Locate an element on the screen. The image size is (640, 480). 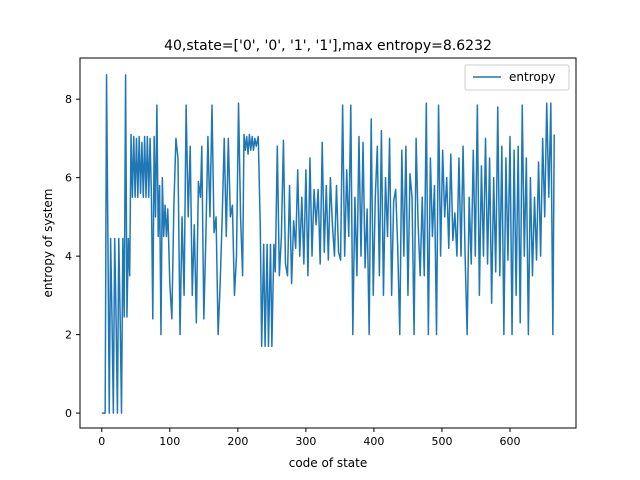
y-tick-label: 8 is located at coordinates (68, 99).